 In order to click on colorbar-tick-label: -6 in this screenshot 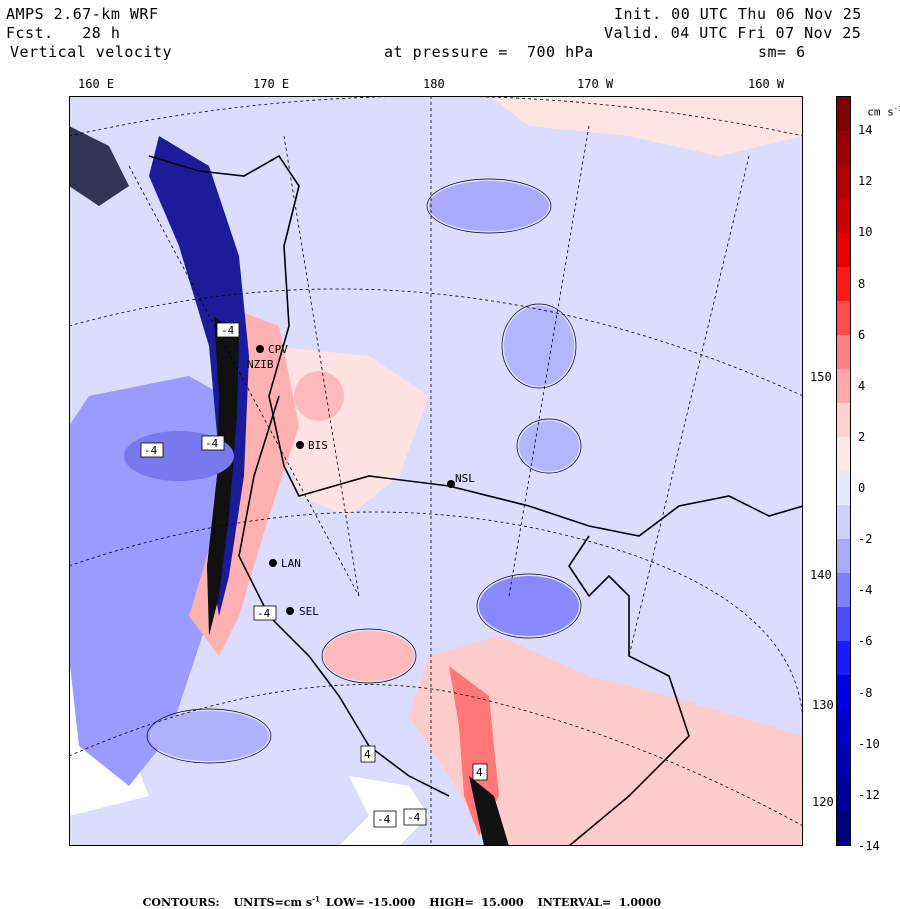, I will do `click(865, 641)`.